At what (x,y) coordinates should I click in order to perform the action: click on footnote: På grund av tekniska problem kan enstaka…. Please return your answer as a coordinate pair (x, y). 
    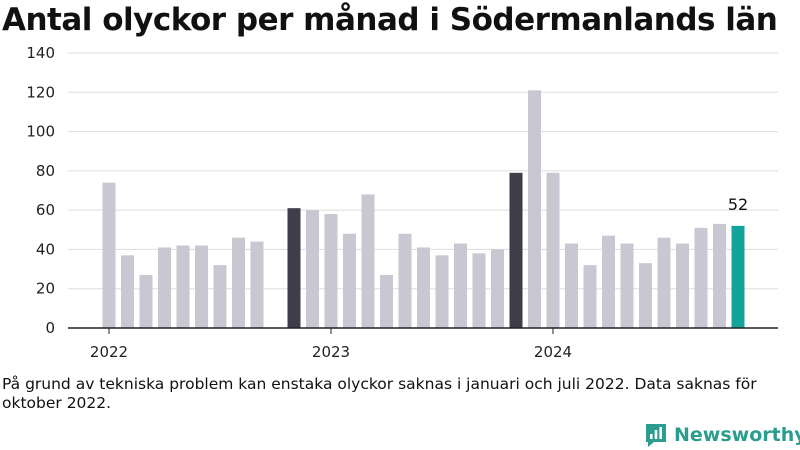
    Looking at the image, I should click on (379, 393).